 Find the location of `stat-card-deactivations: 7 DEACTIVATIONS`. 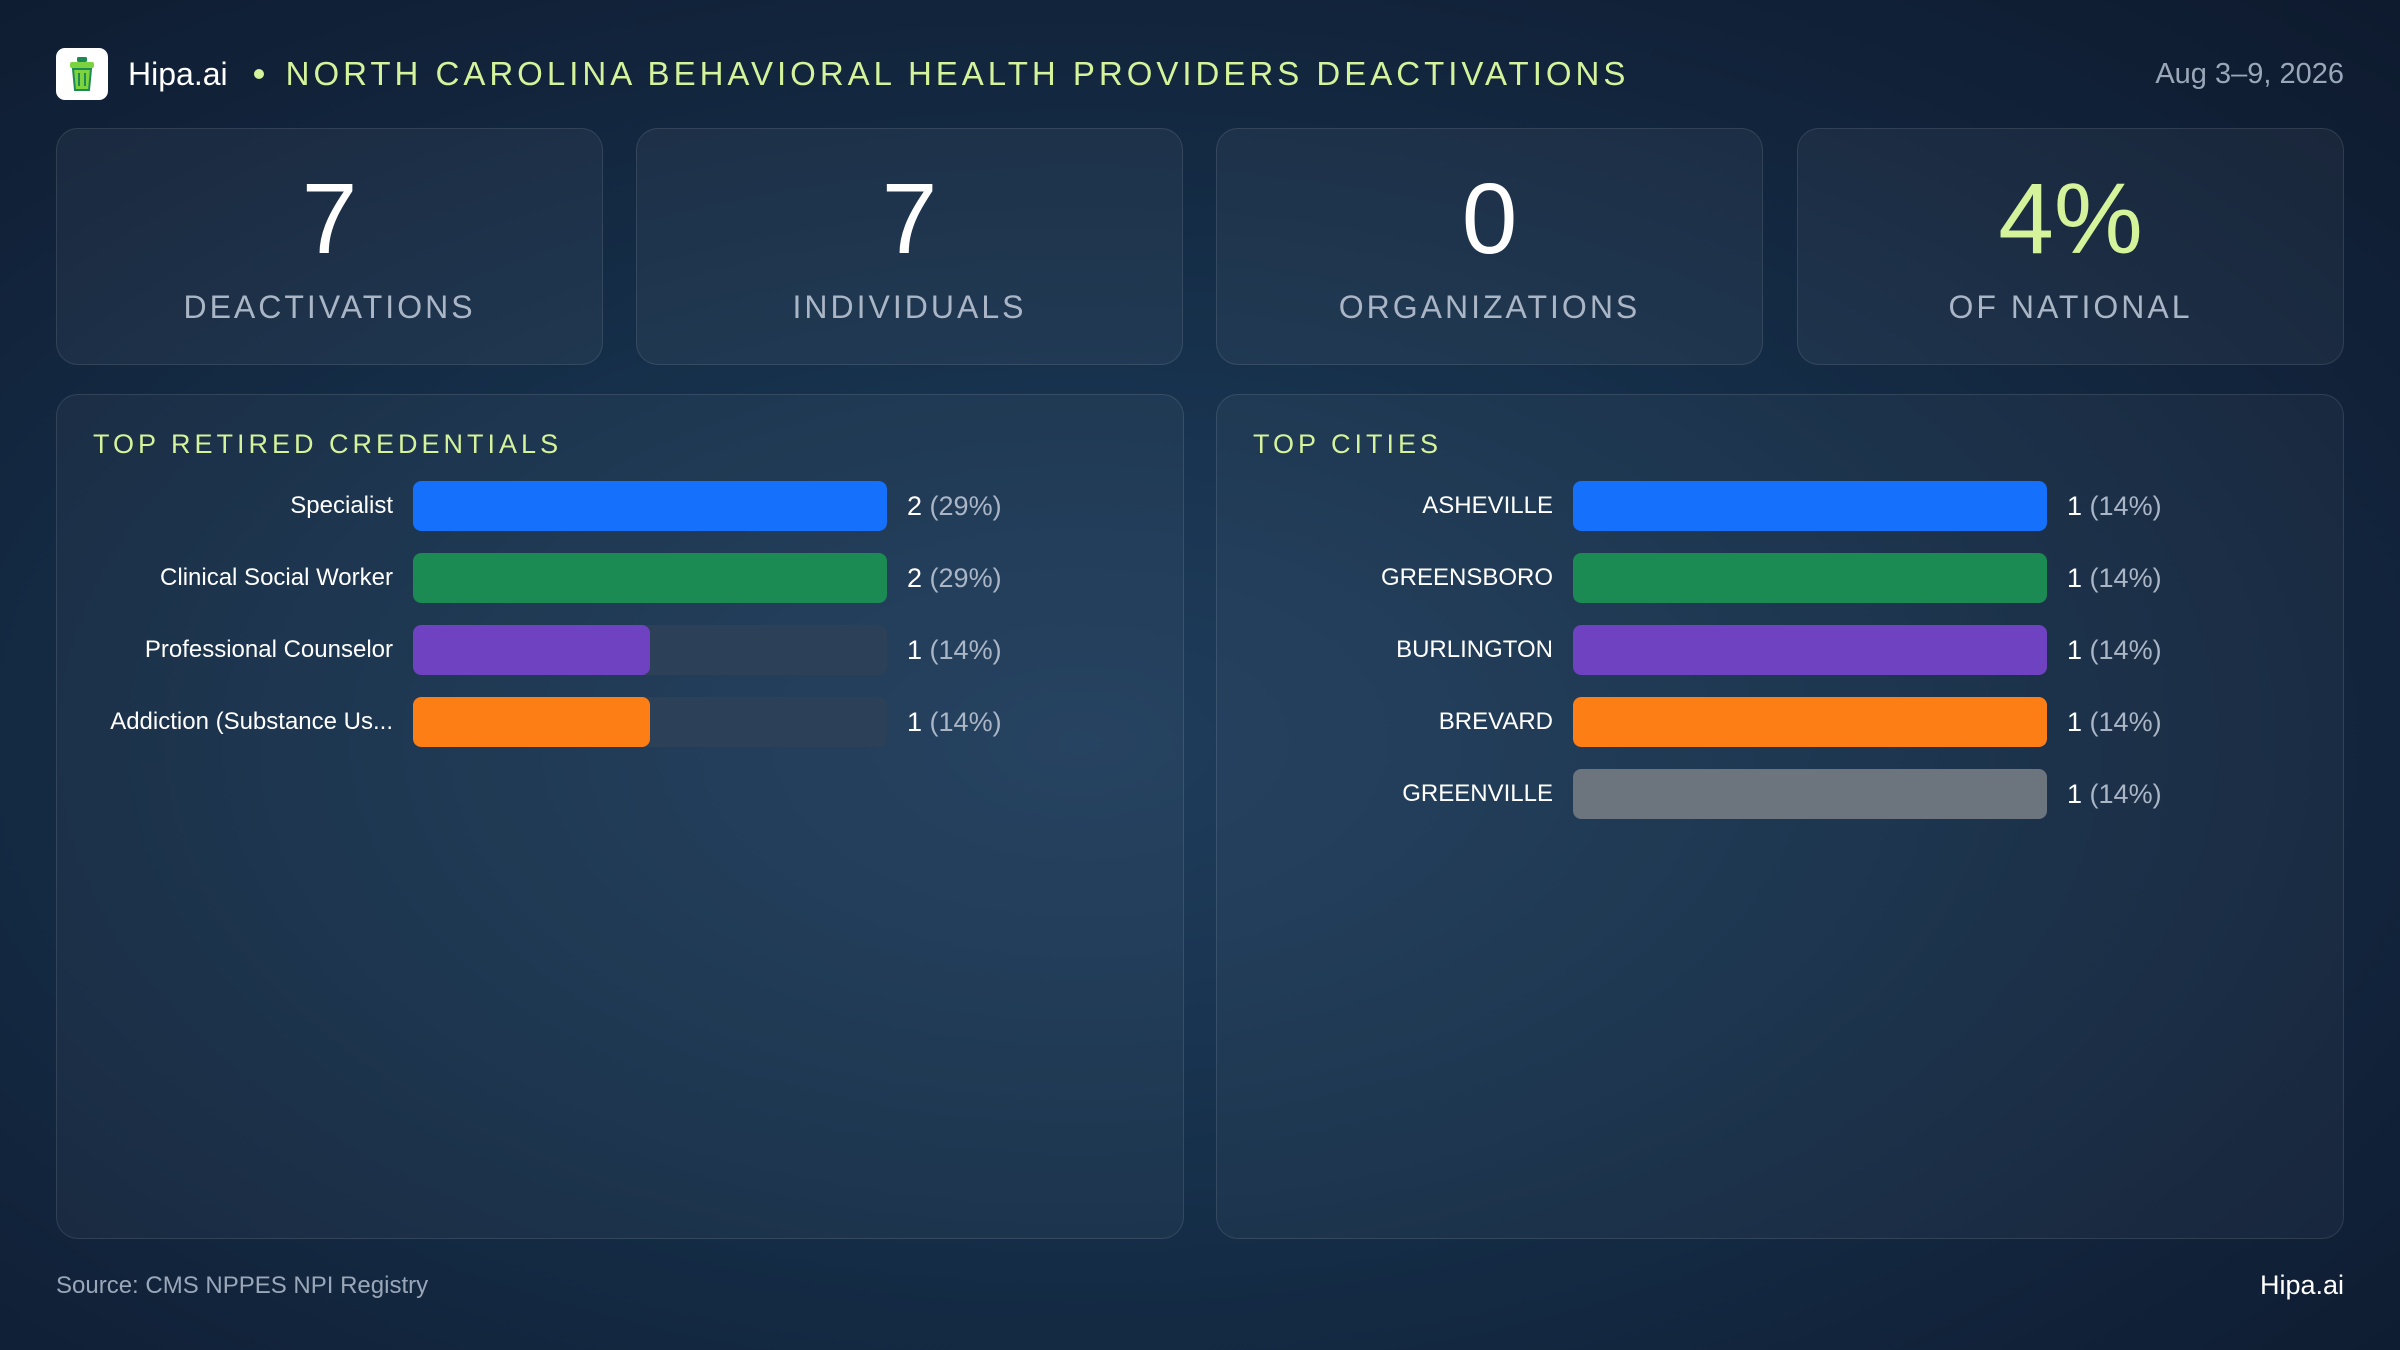

stat-card-deactivations: 7 DEACTIVATIONS is located at coordinates (329, 246).